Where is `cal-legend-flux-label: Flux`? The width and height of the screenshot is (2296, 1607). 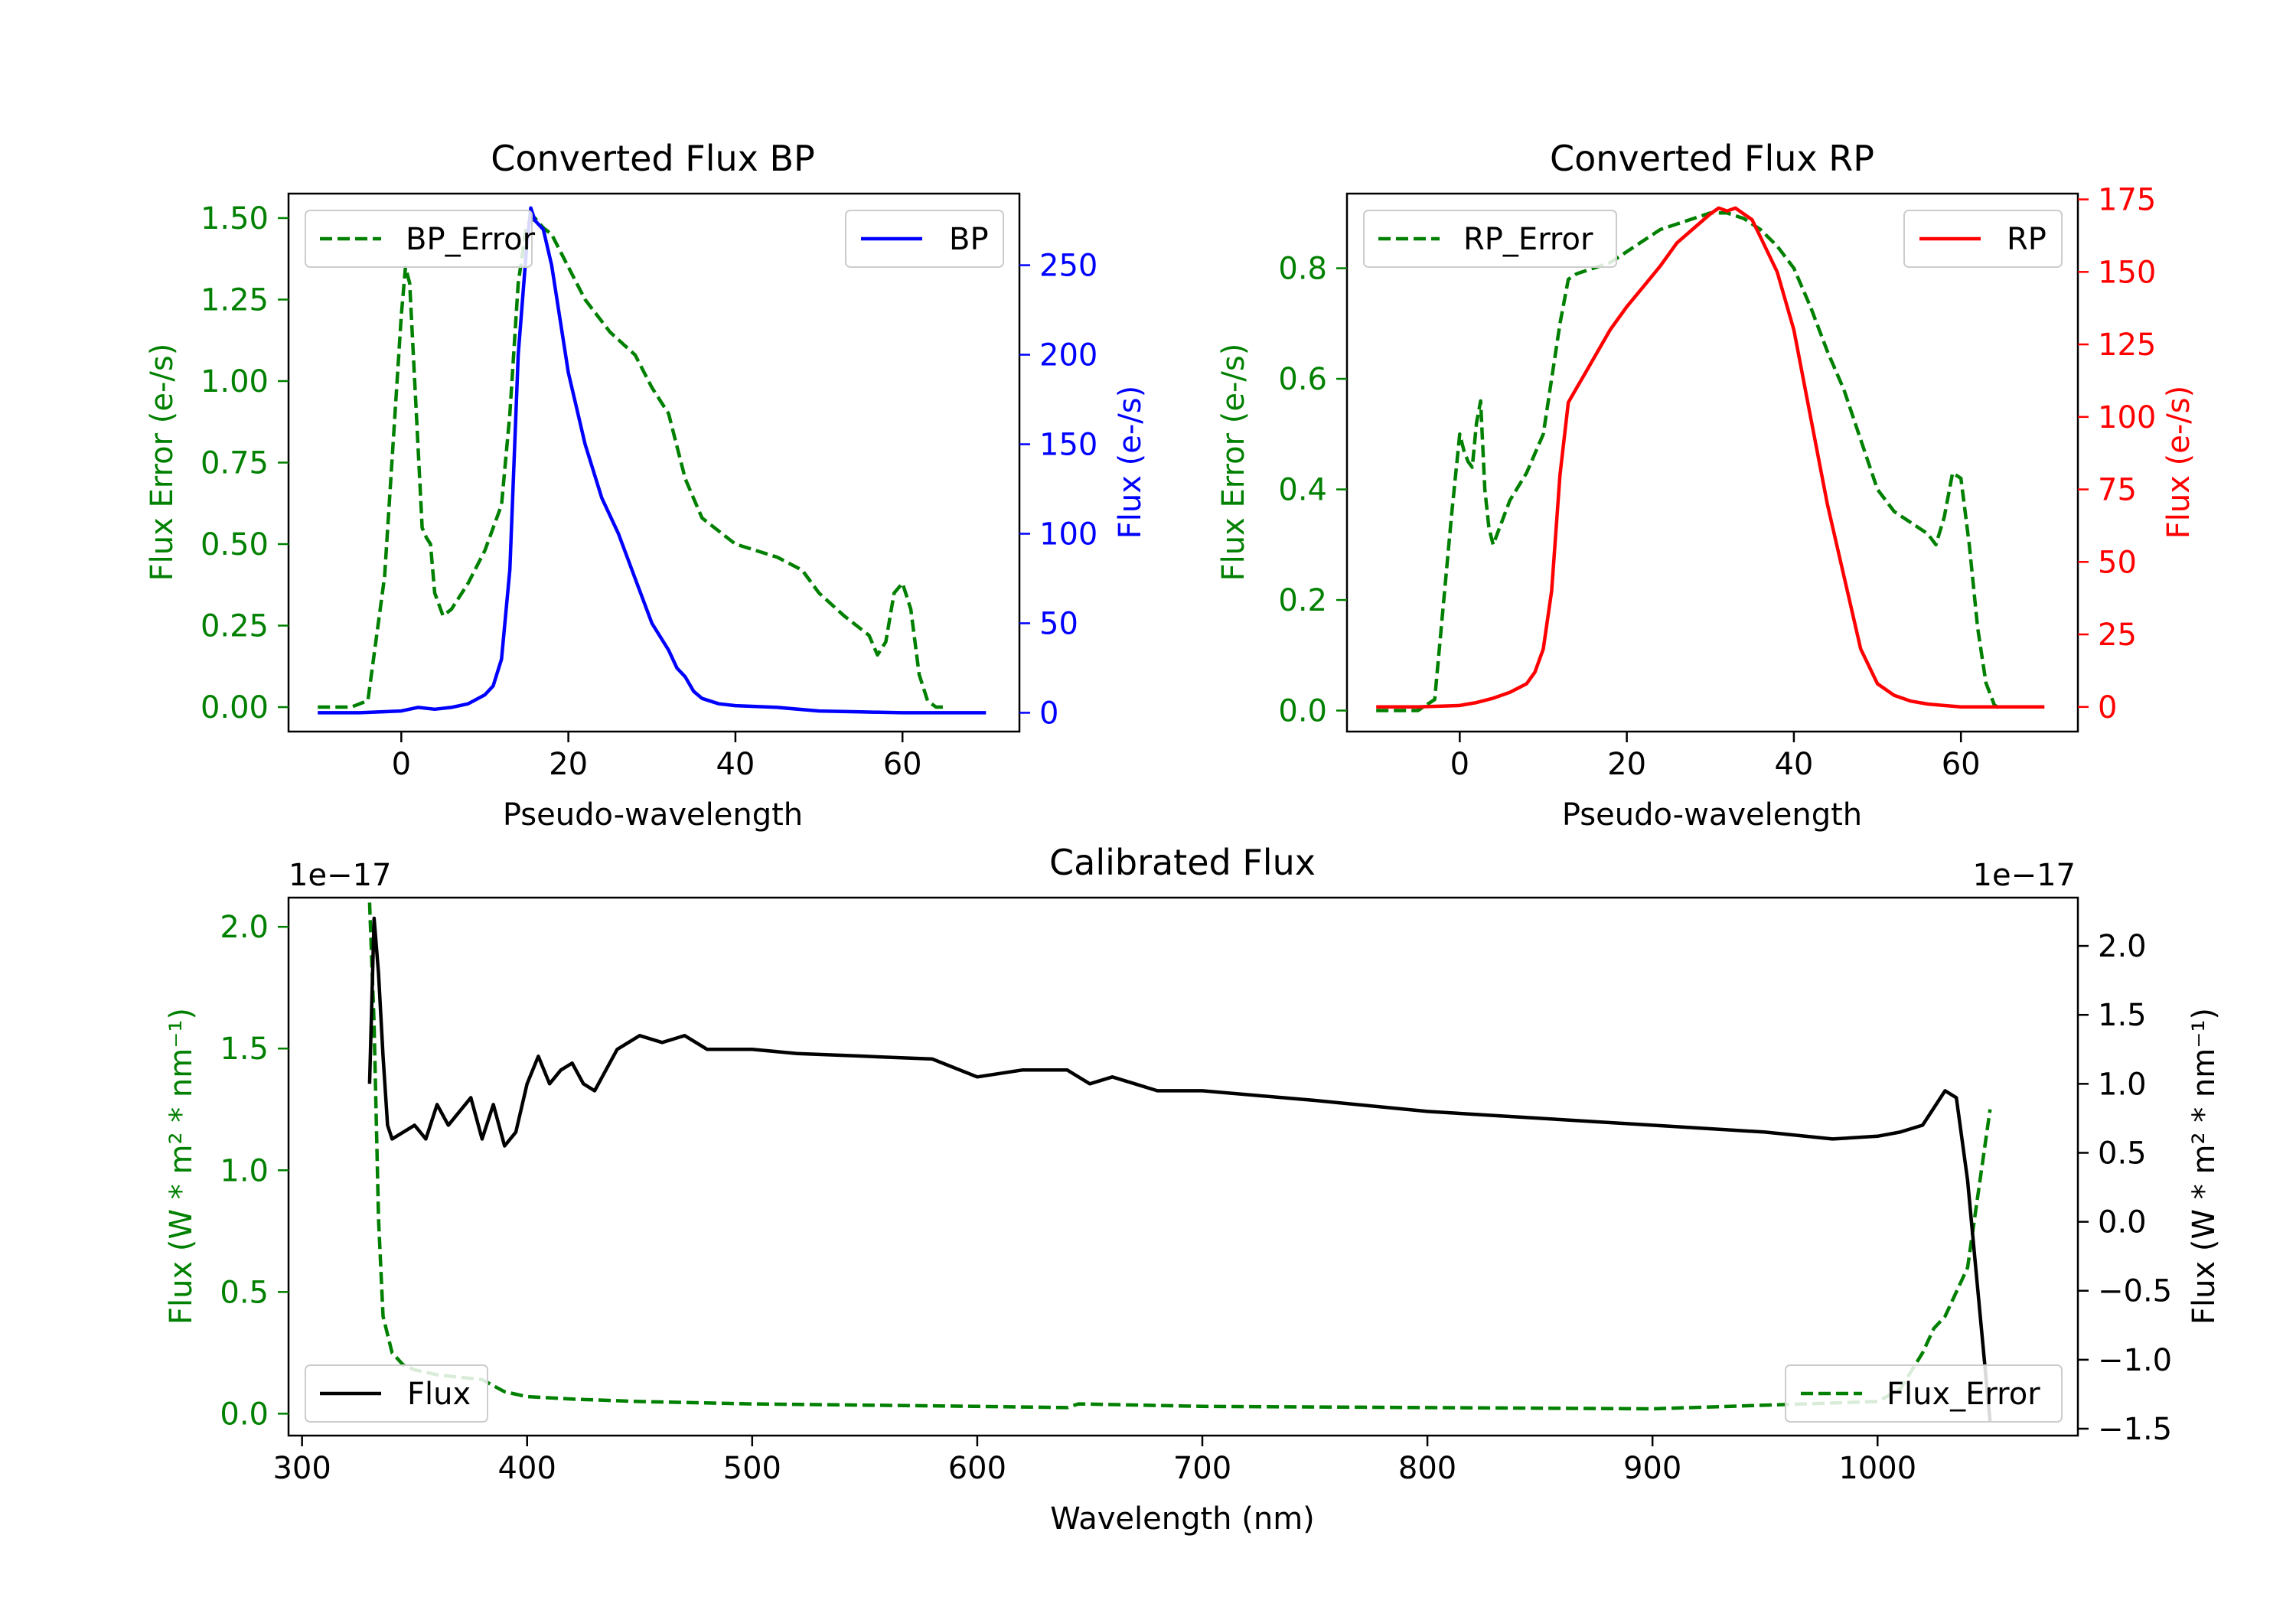
cal-legend-flux-label: Flux is located at coordinates (439, 1394).